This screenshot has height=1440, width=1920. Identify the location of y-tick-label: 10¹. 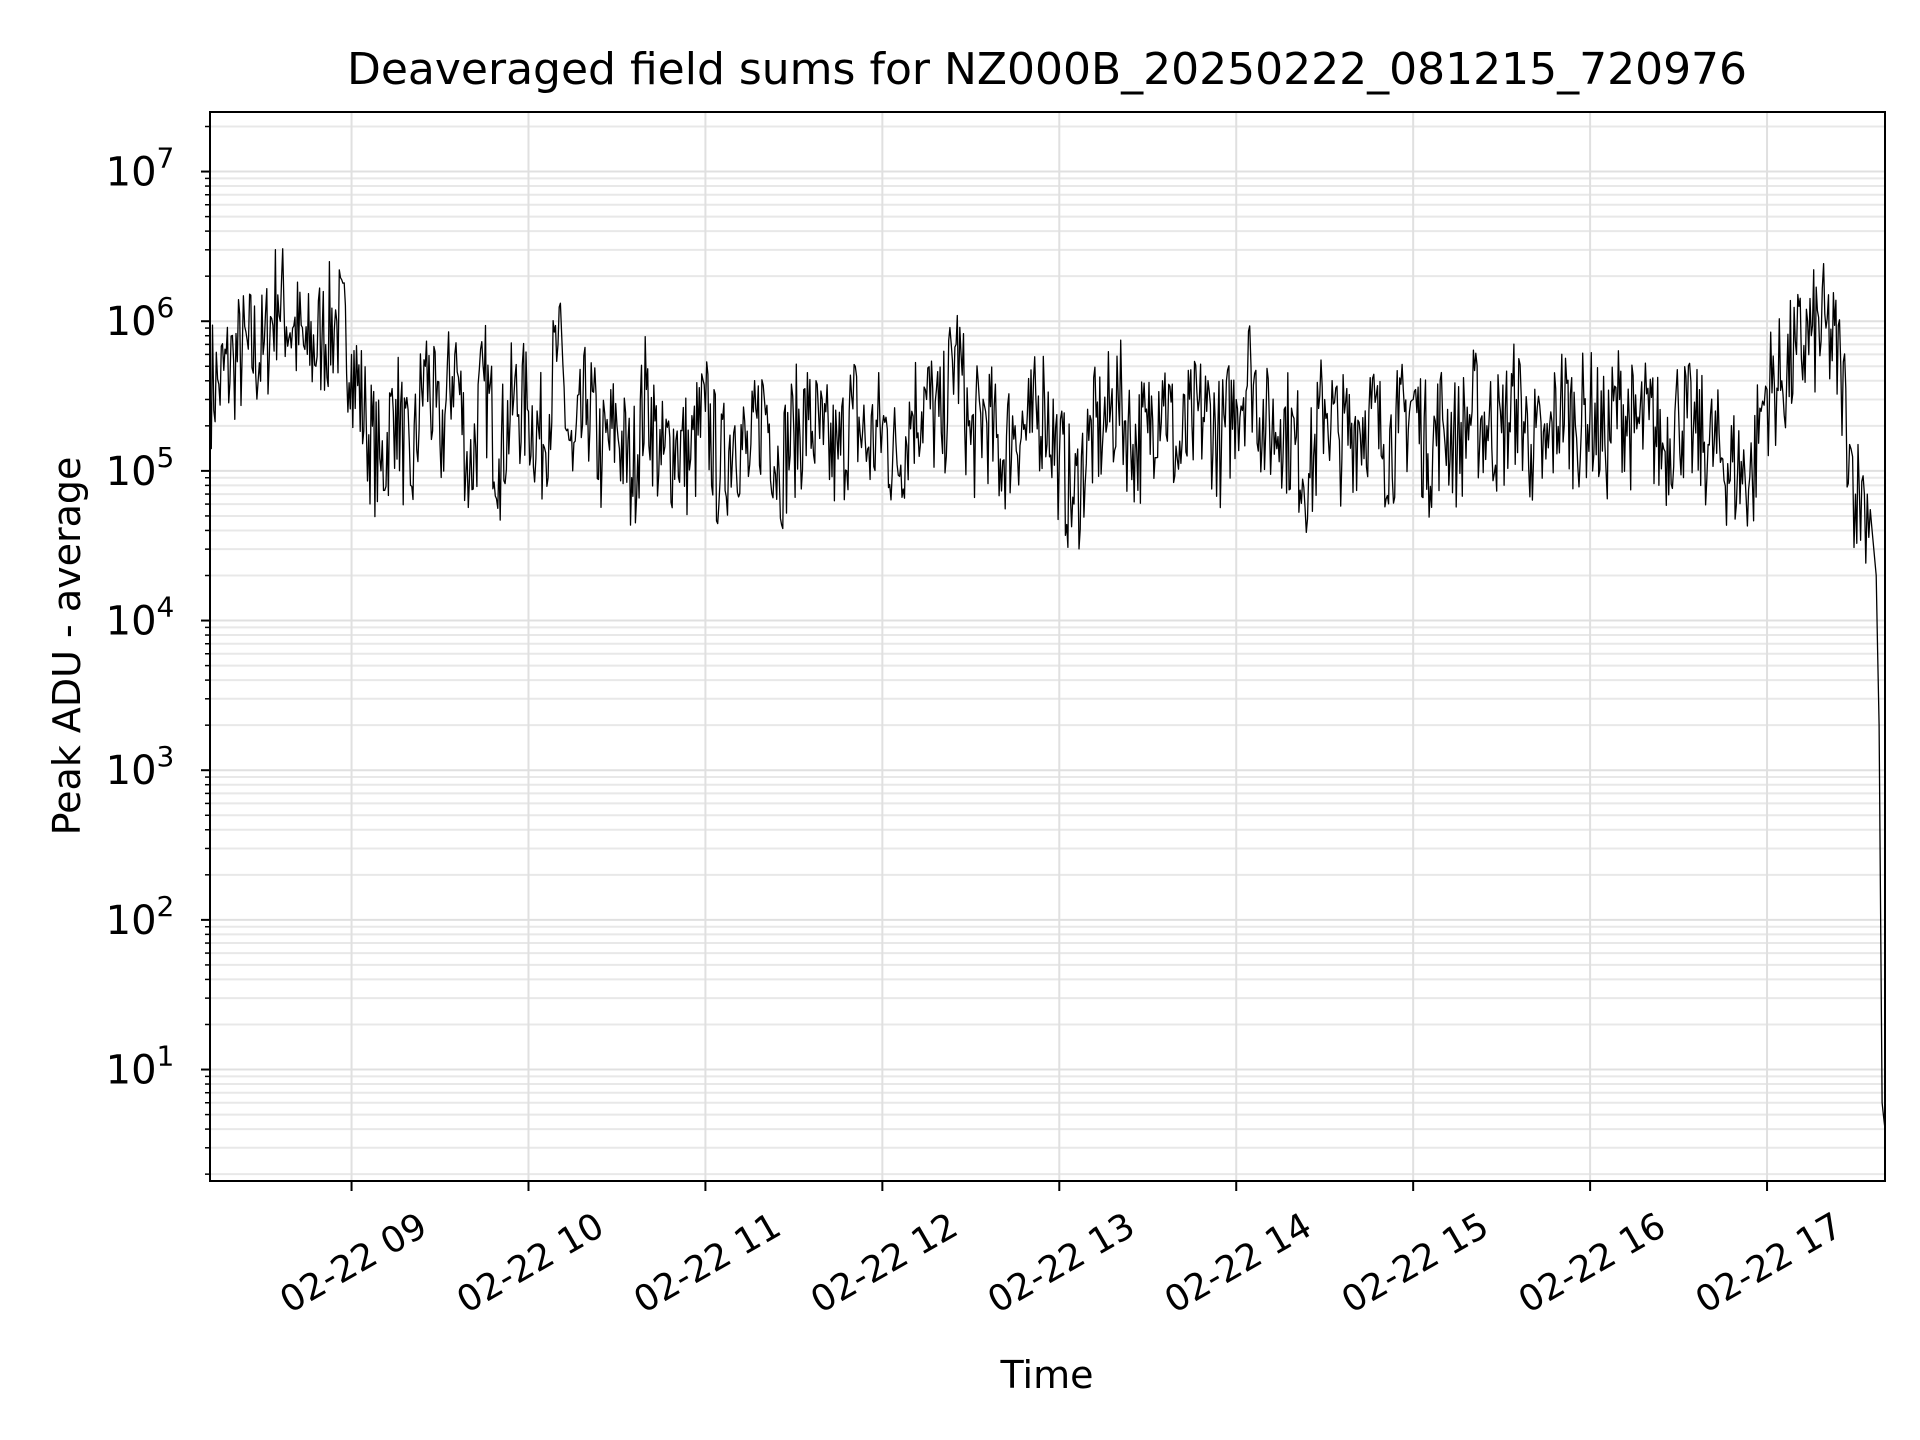
(140, 1067).